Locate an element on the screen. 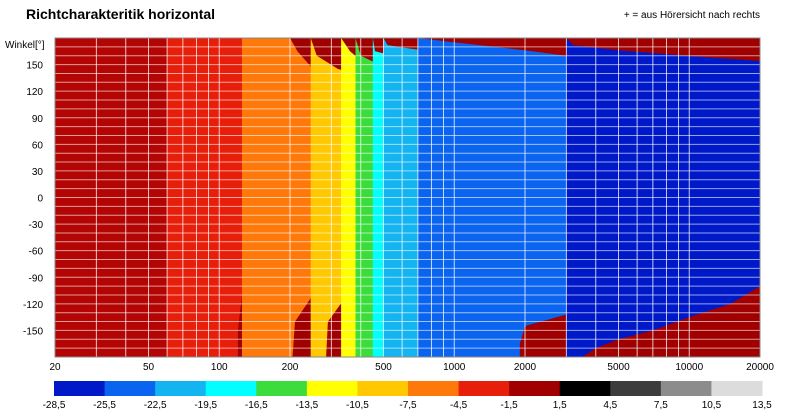 Image resolution: width=800 pixels, height=420 pixels. colorbar-label: -1,5 is located at coordinates (510, 405).